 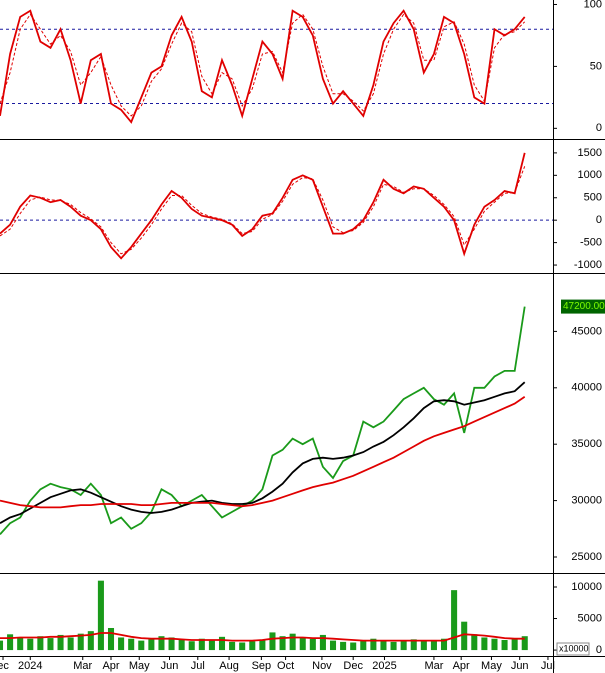 I want to click on last-price-label: 47200.00, so click(x=584, y=306).